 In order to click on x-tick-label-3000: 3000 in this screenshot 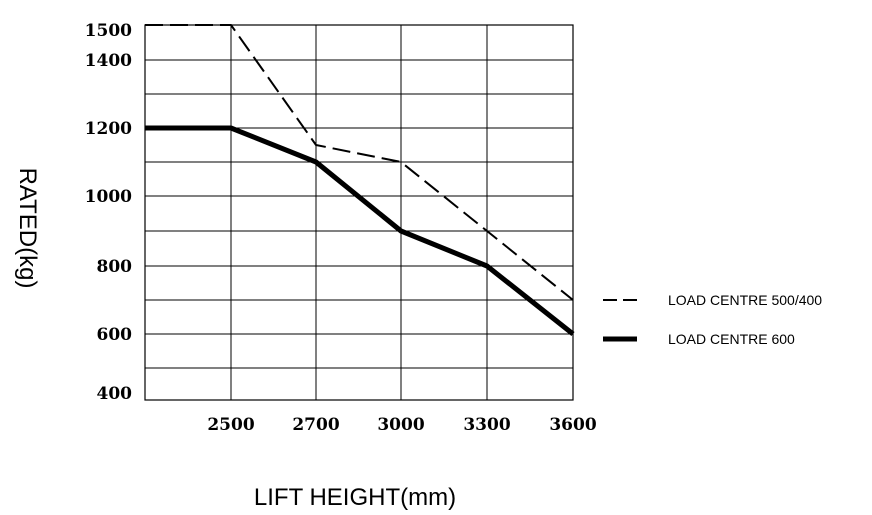, I will do `click(400, 425)`.